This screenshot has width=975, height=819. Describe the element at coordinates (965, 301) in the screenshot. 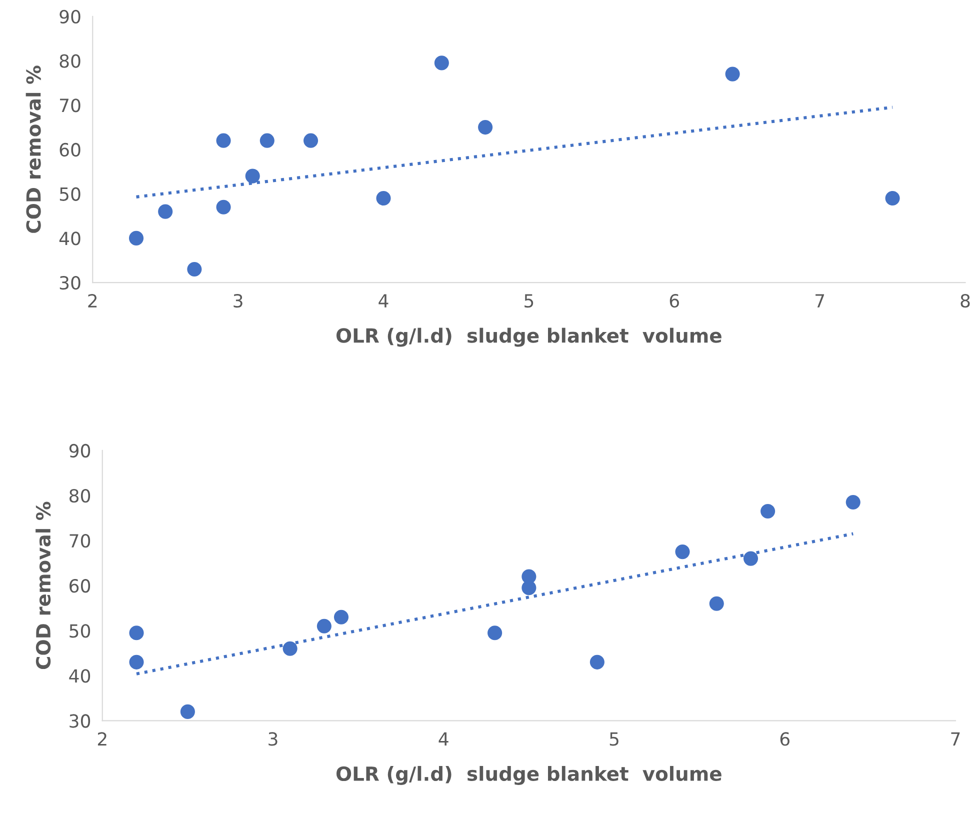

I see `x-tick-label: 8` at that location.